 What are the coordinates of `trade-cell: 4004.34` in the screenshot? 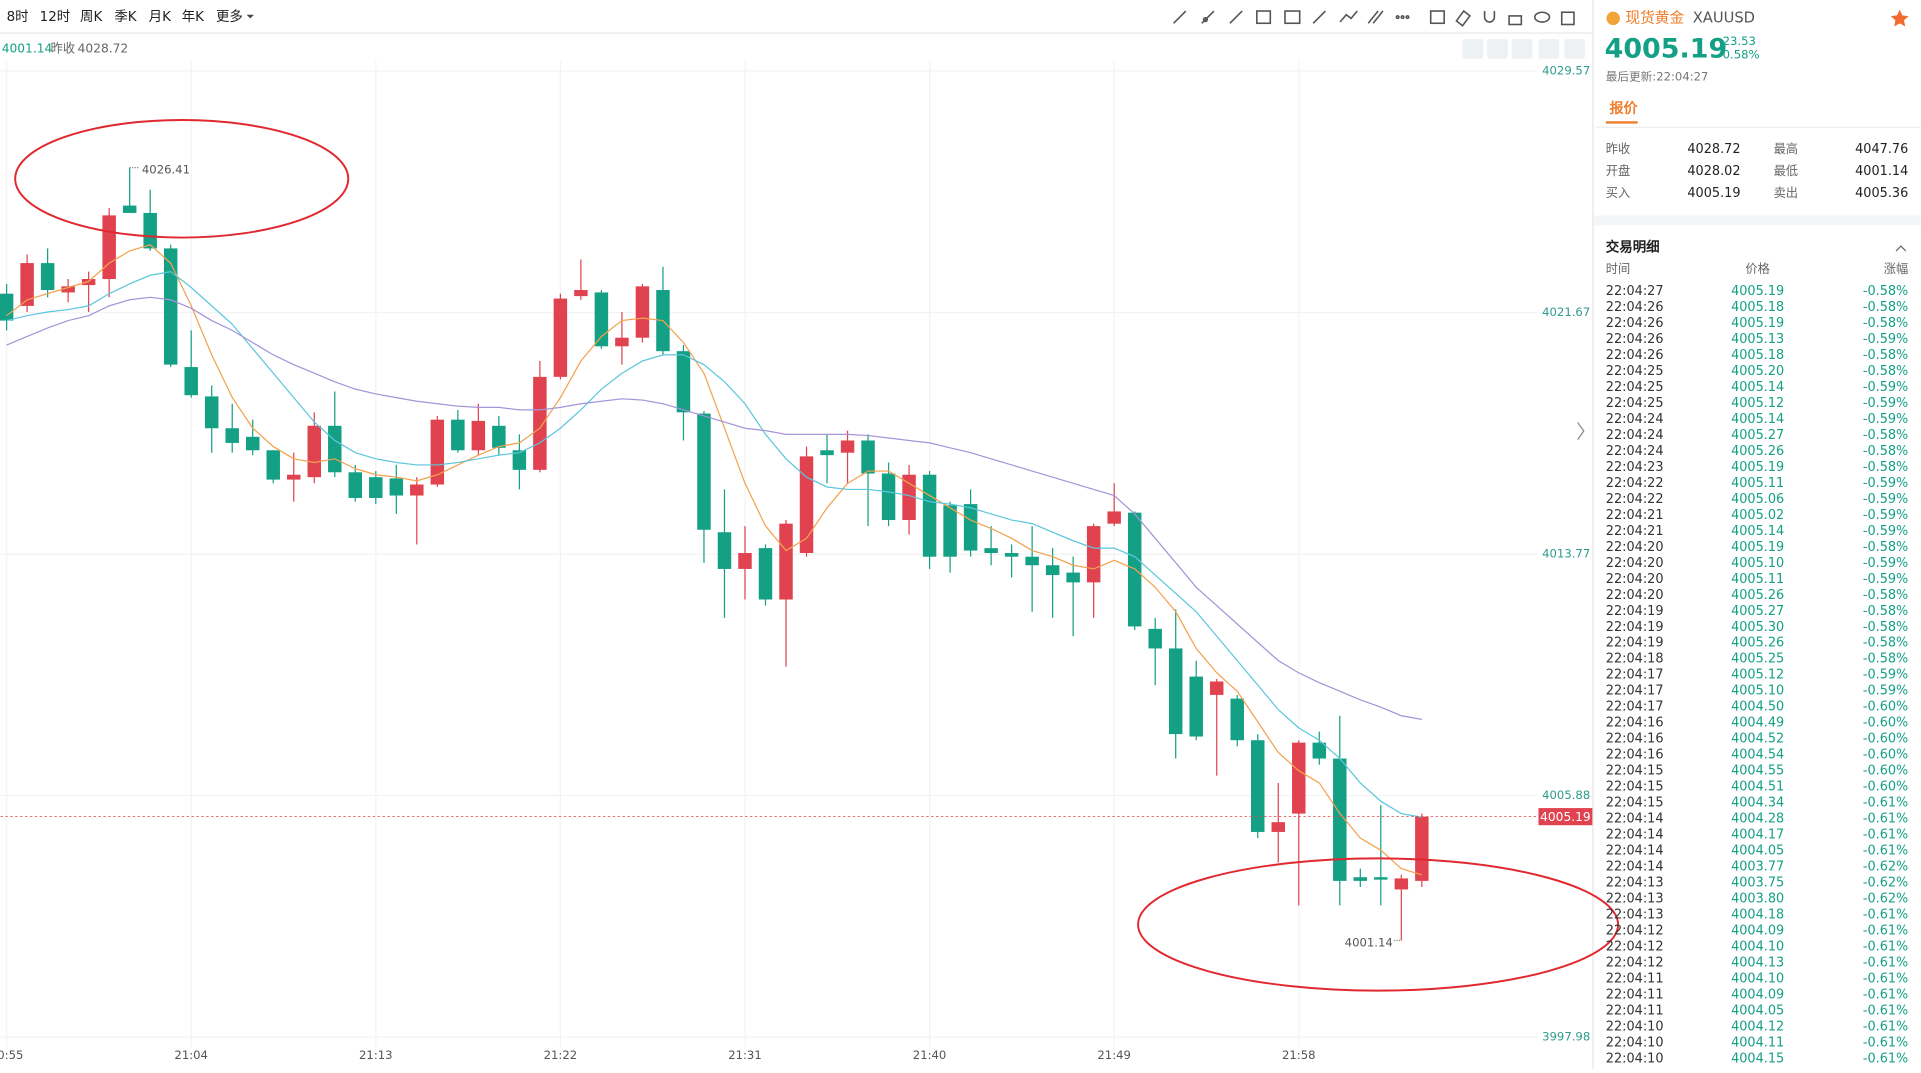 It's located at (1757, 803).